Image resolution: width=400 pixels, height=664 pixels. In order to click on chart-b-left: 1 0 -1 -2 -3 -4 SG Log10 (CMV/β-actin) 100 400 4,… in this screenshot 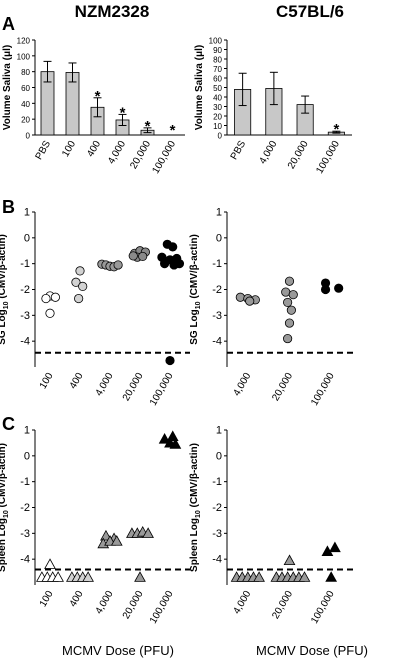, I will do `click(95, 307)`.